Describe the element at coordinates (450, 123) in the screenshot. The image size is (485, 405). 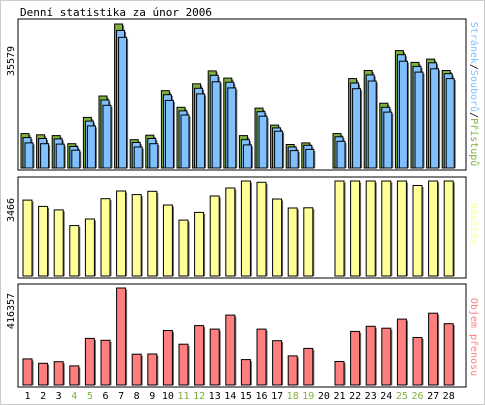
I see `bar-hits-Stránek-day-28` at that location.